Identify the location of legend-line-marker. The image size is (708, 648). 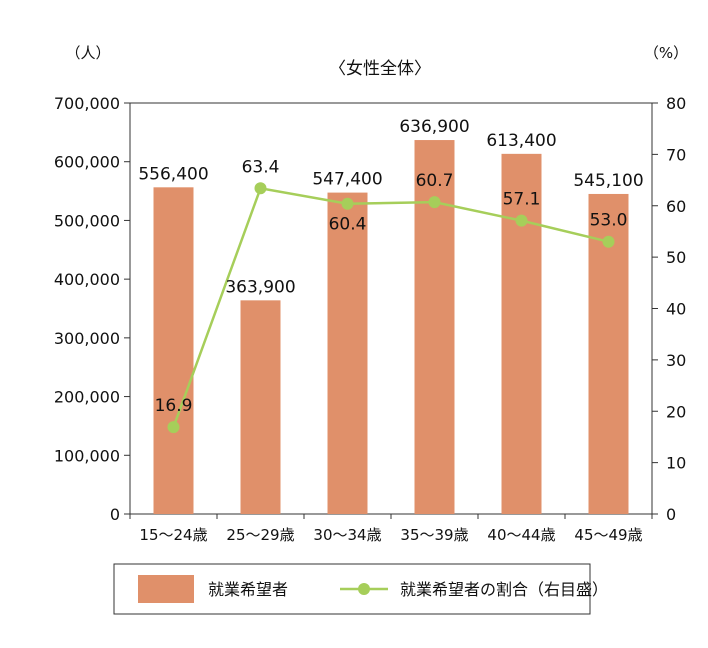
(364, 589).